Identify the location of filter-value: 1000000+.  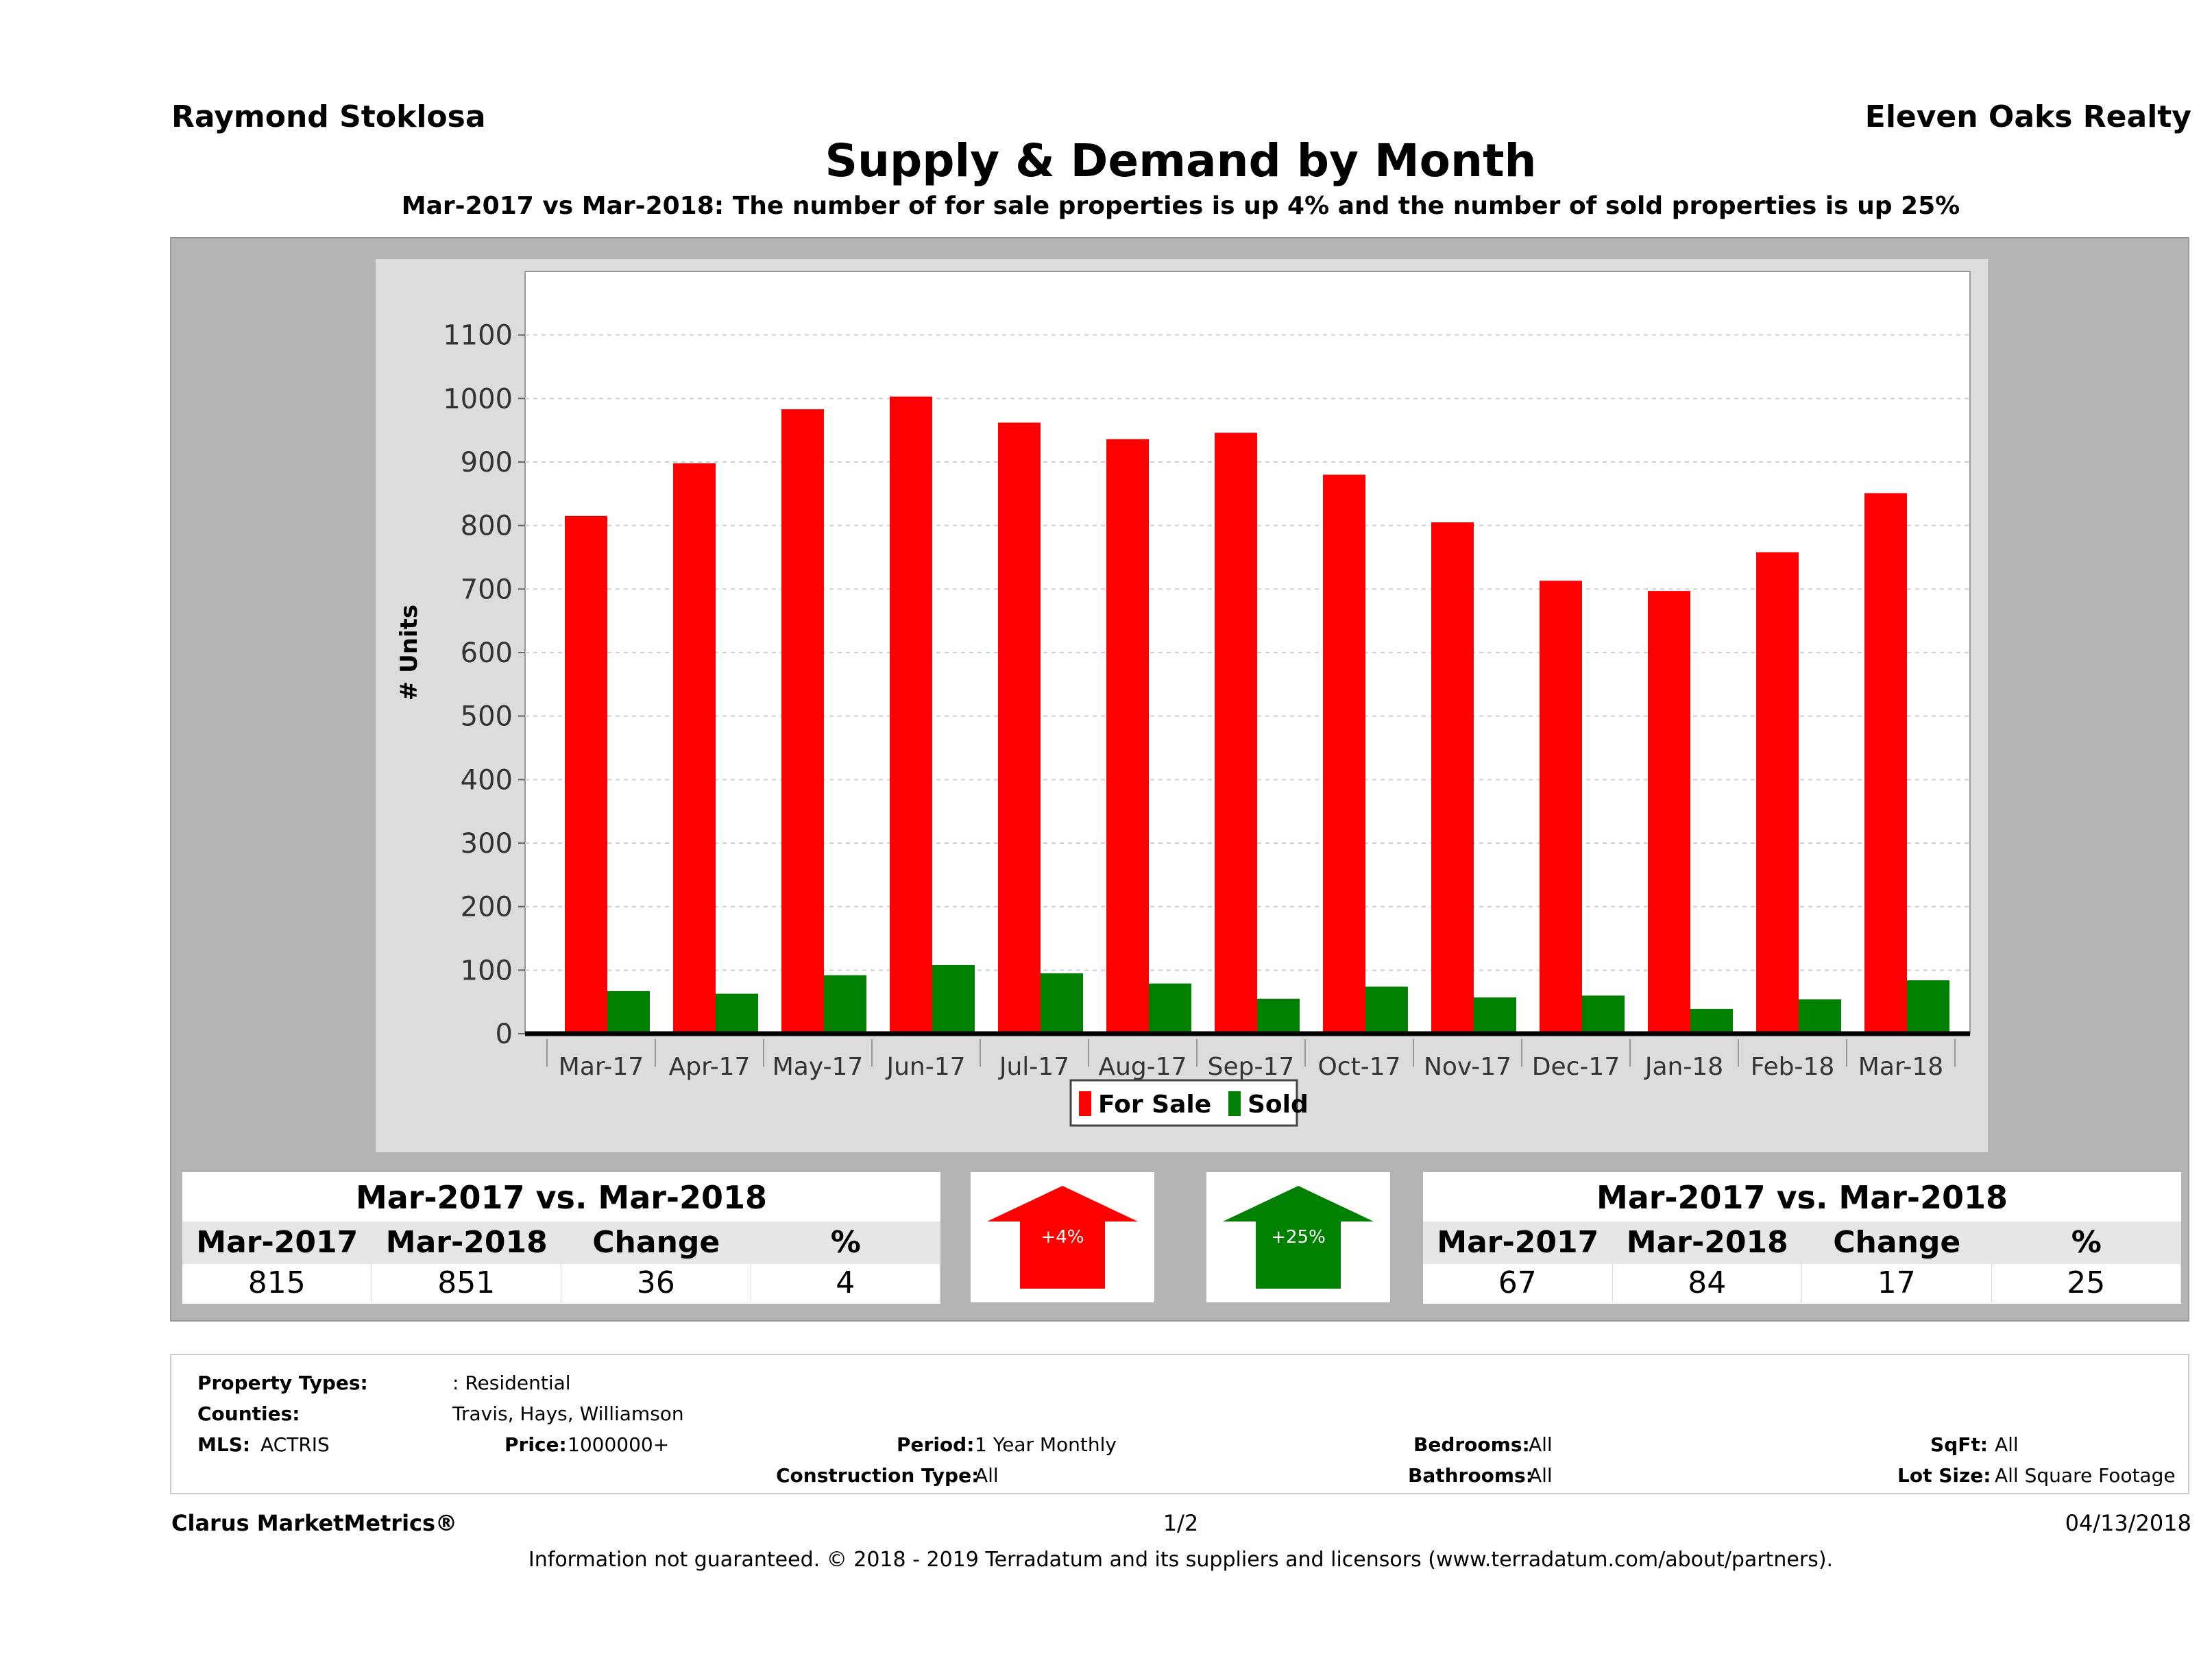
(619, 1445).